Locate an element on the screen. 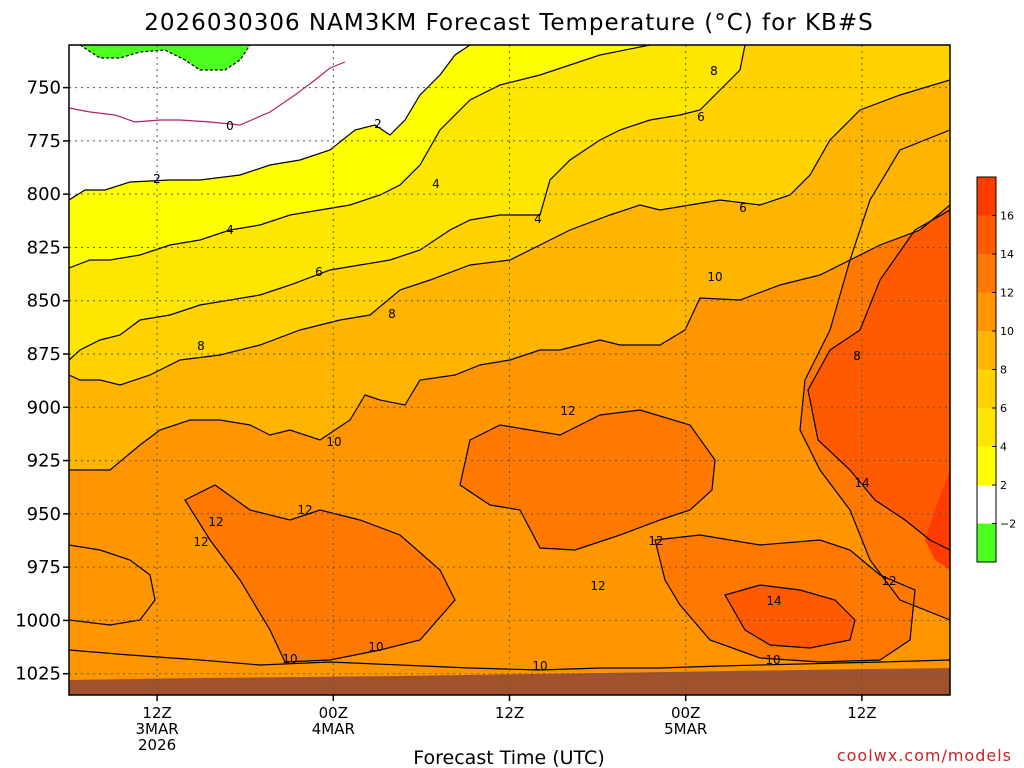 The image size is (1024, 768). x-tick-label: 3MAR is located at coordinates (157, 729).